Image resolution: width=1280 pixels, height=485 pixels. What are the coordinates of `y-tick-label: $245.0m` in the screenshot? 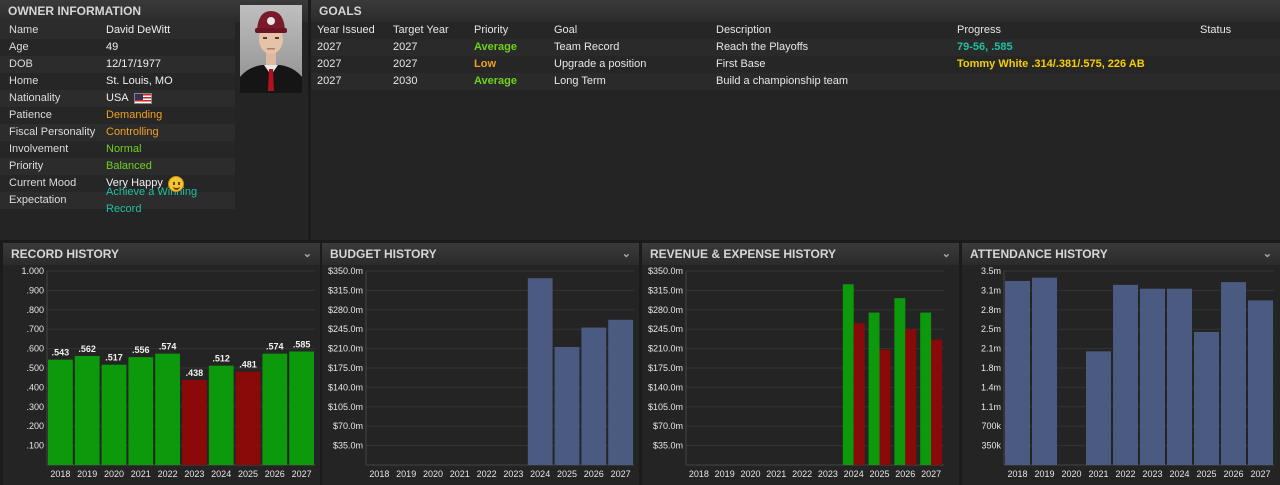 It's located at (665, 329).